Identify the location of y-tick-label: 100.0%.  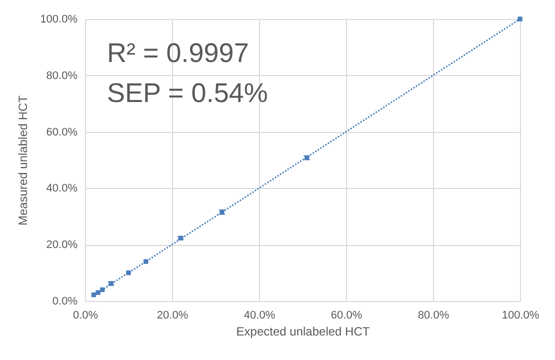
(59, 20).